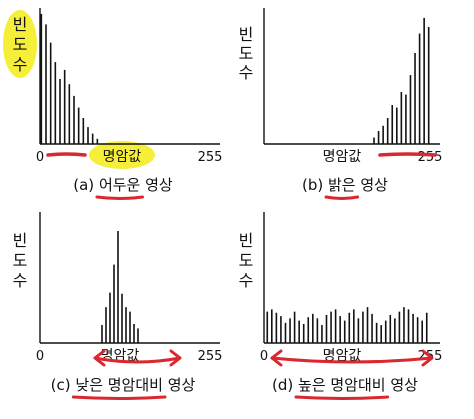 Image resolution: width=474 pixels, height=419 pixels. I want to click on panel-caption: (d) 높은 명암대비 영상, so click(345, 385).